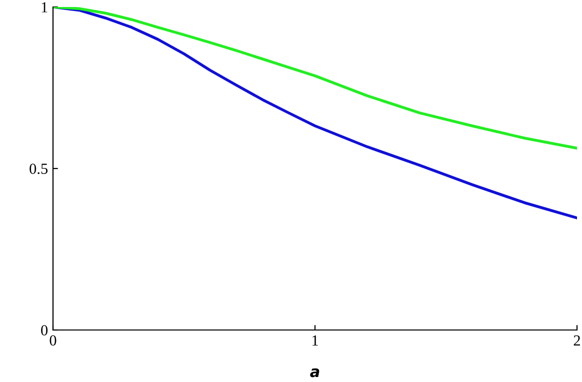  What do you see at coordinates (577, 340) in the screenshot?
I see `x-tick-label: 2` at bounding box center [577, 340].